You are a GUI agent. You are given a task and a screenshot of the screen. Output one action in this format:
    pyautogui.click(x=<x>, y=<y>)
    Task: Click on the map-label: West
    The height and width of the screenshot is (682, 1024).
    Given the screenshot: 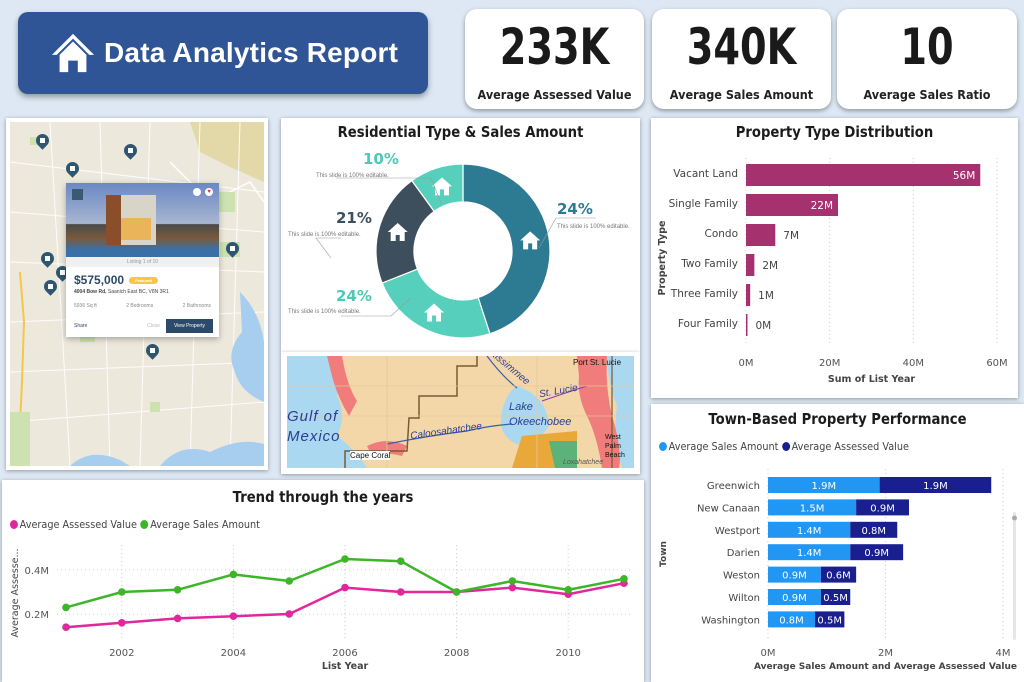 What is the action you would take?
    pyautogui.click(x=613, y=437)
    